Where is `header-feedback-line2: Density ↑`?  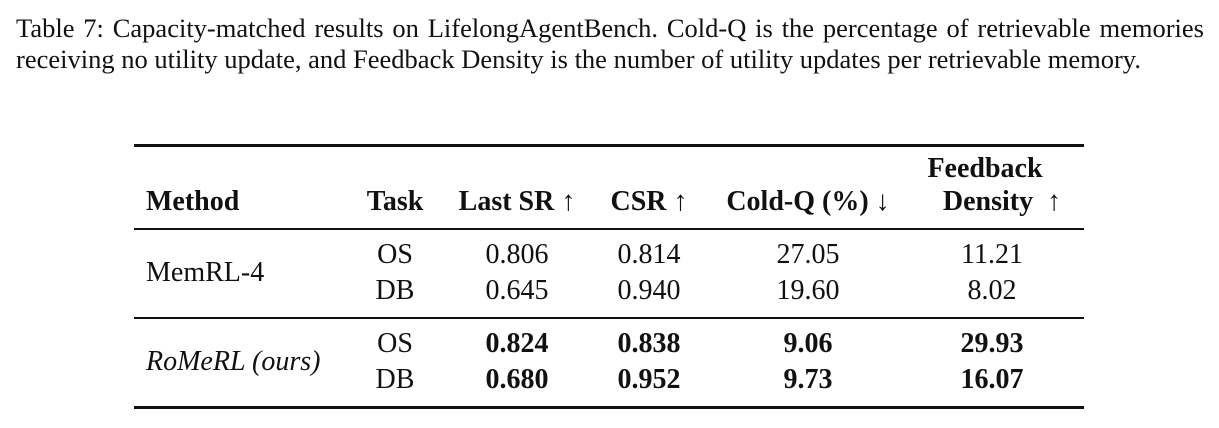
header-feedback-line2: Density ↑ is located at coordinates (1002, 201).